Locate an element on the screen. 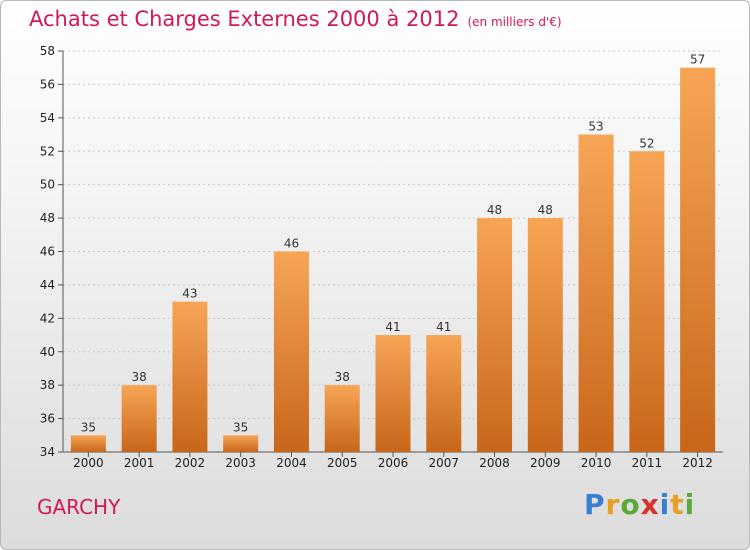 The height and width of the screenshot is (550, 750). bar-2001 is located at coordinates (139, 418).